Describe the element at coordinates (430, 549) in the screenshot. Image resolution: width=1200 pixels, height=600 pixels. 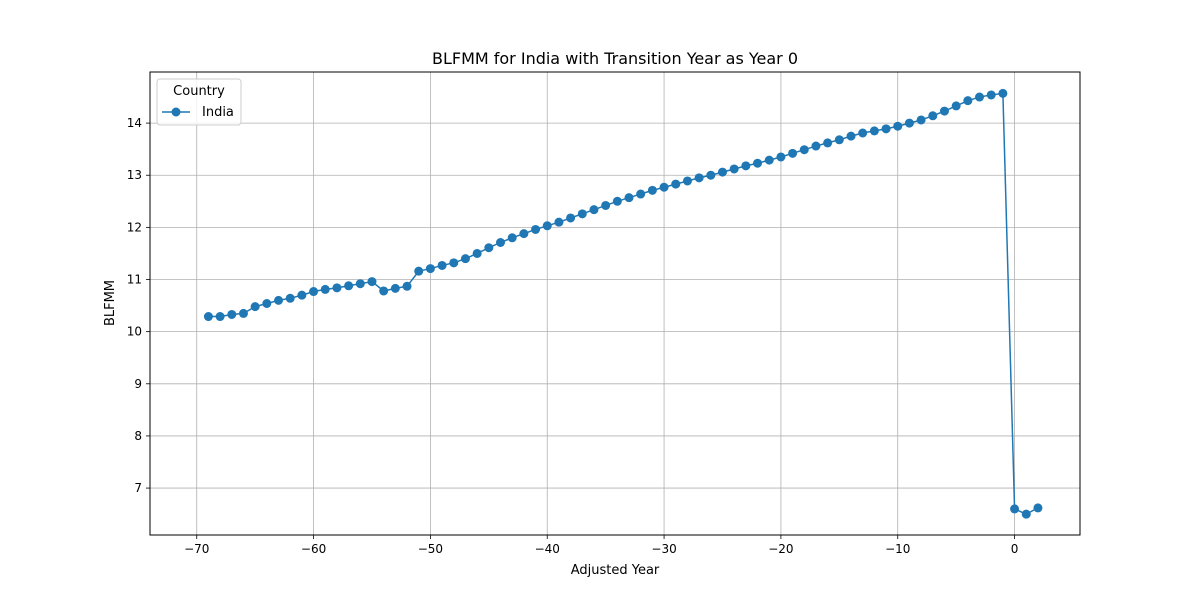
I see `x-tick-label: −50` at that location.